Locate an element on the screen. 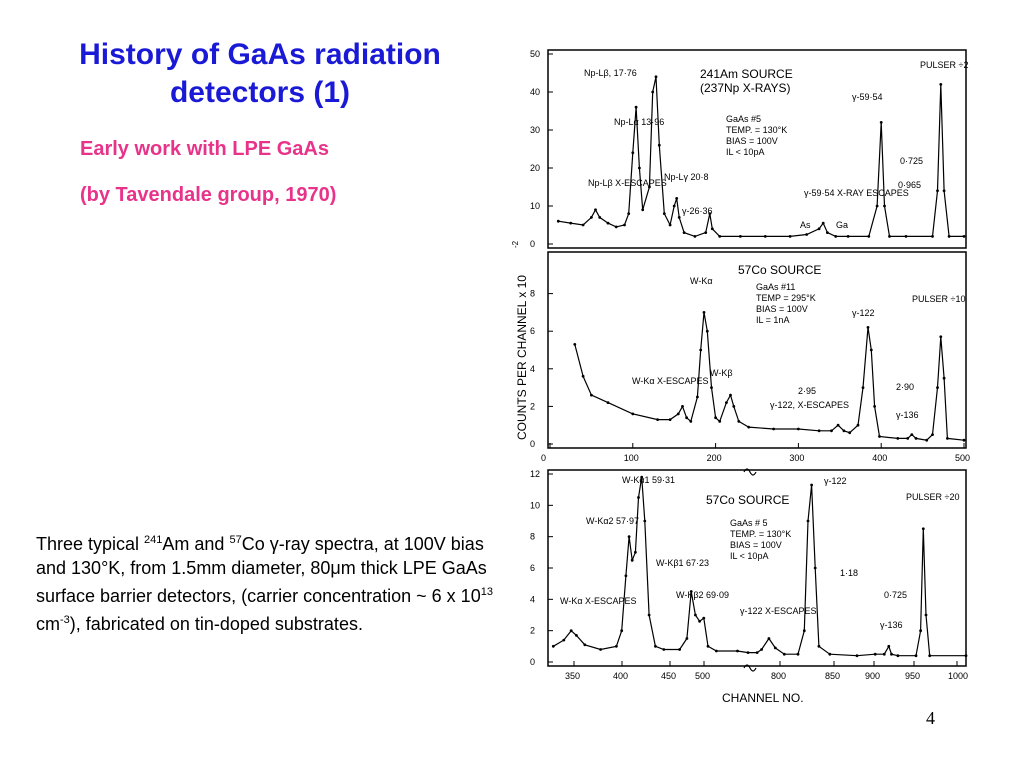  peak-annotation: 0·725 is located at coordinates (895, 595).